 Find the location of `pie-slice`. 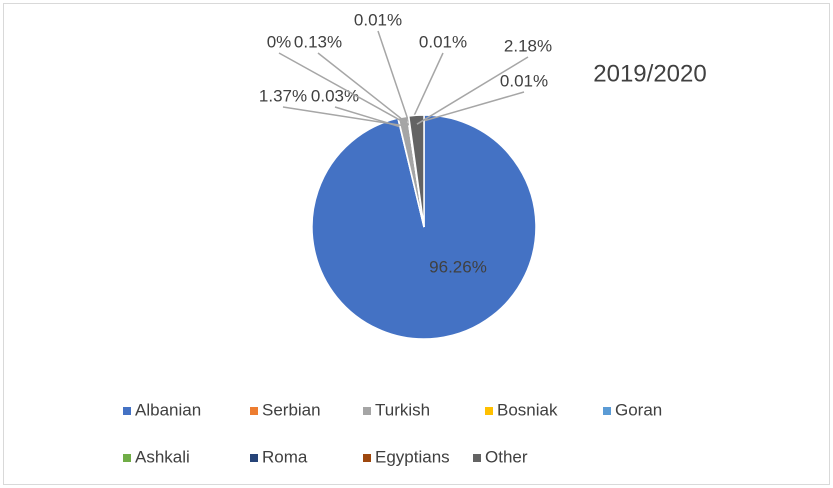

pie-slice is located at coordinates (416, 171).